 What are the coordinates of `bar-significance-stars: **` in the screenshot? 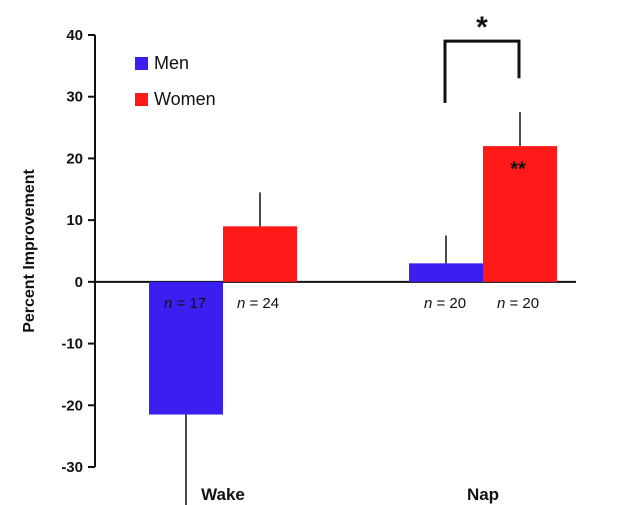 It's located at (518, 170).